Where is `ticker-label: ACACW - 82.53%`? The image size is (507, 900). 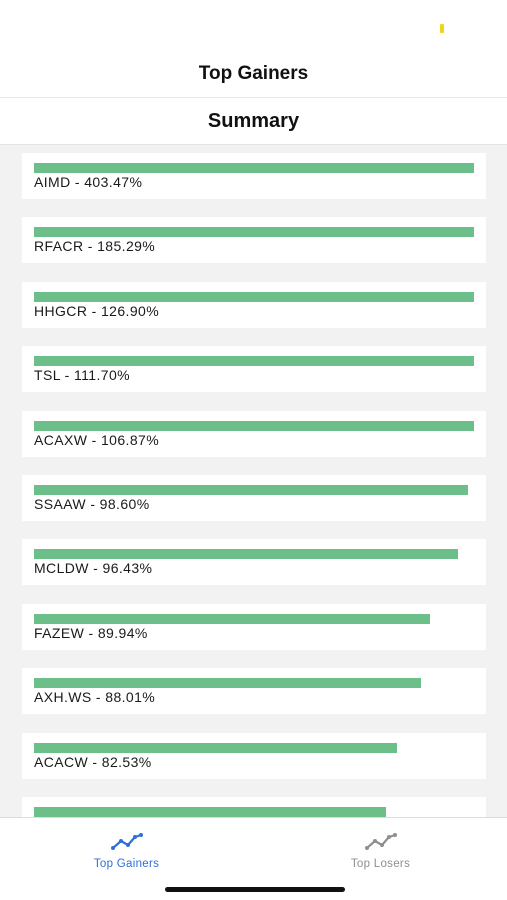
ticker-label: ACACW - 82.53% is located at coordinates (93, 761).